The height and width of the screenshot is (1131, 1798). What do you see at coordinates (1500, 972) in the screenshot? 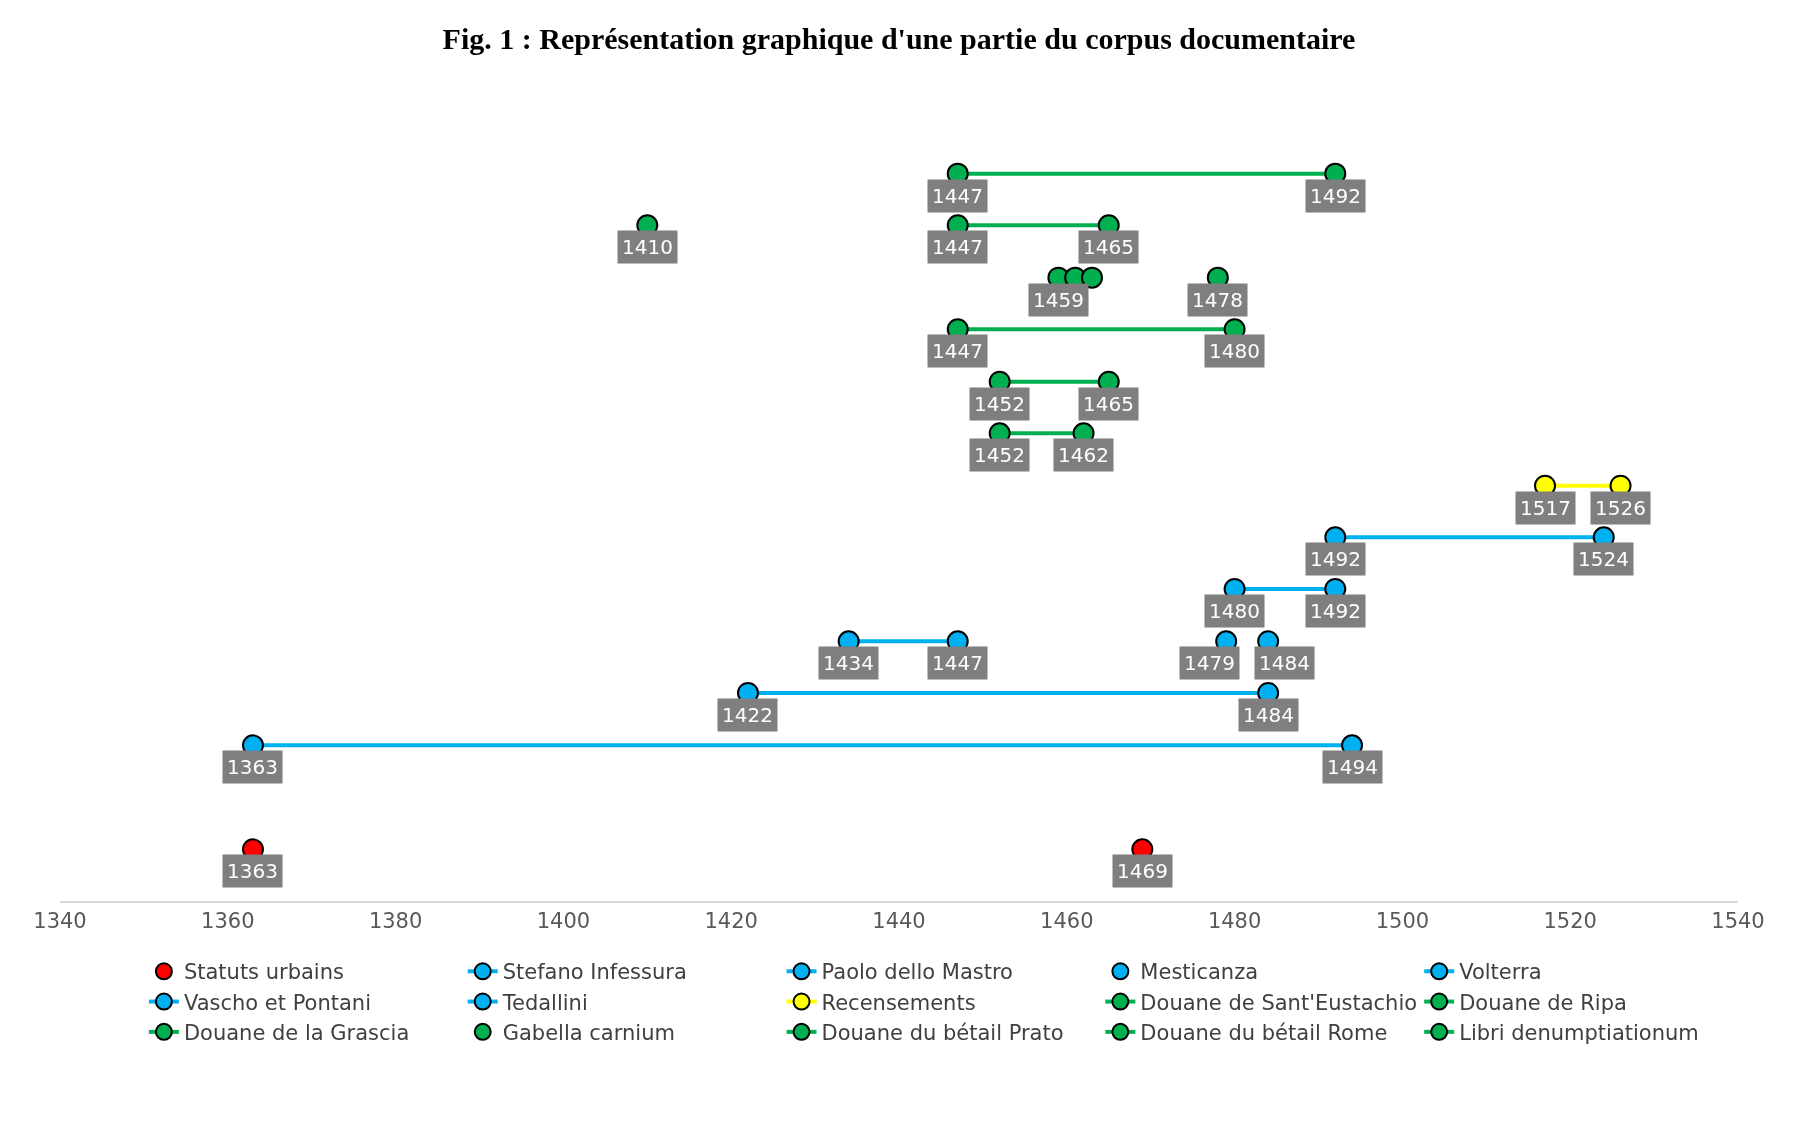
I see `legend-label: Volterra` at bounding box center [1500, 972].